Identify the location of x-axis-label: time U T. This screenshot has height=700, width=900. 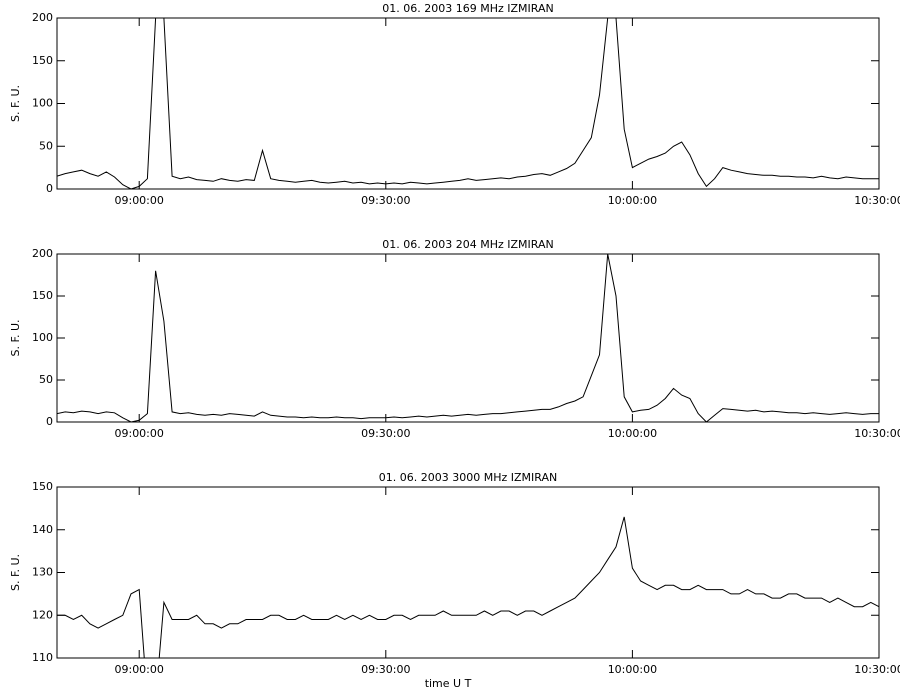
(448, 683).